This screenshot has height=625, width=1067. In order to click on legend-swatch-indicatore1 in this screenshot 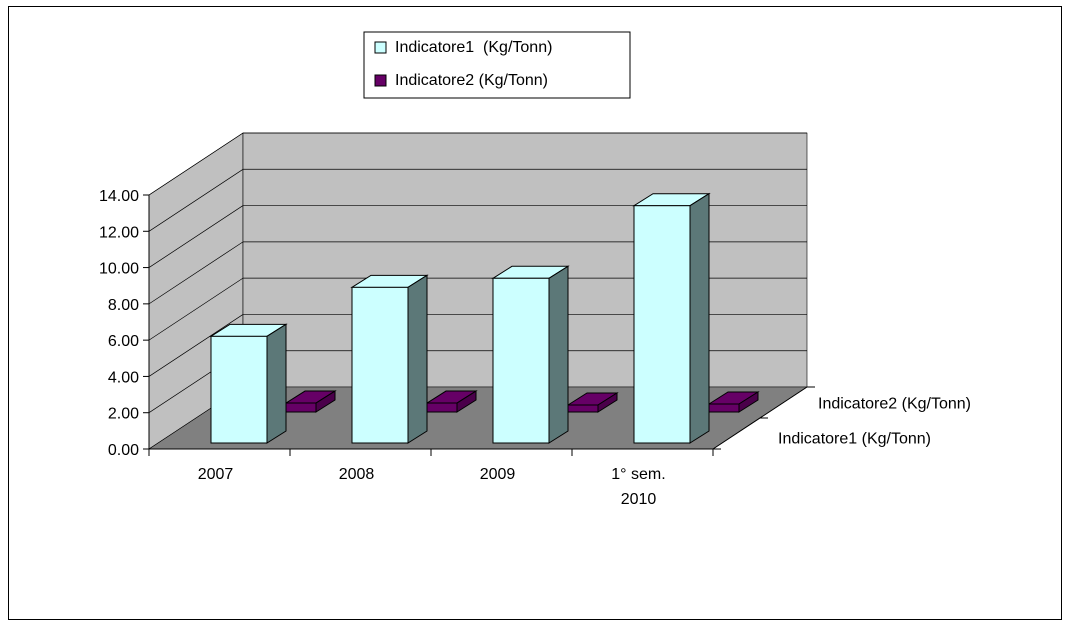, I will do `click(380, 47)`.